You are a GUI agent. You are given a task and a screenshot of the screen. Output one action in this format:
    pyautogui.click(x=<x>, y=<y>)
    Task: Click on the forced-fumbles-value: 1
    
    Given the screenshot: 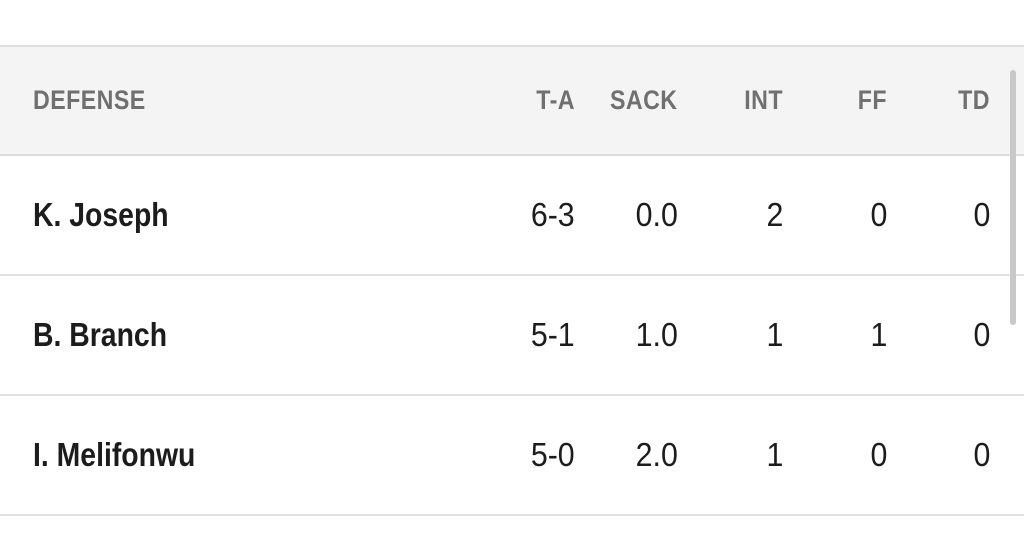 What is the action you would take?
    pyautogui.click(x=878, y=334)
    